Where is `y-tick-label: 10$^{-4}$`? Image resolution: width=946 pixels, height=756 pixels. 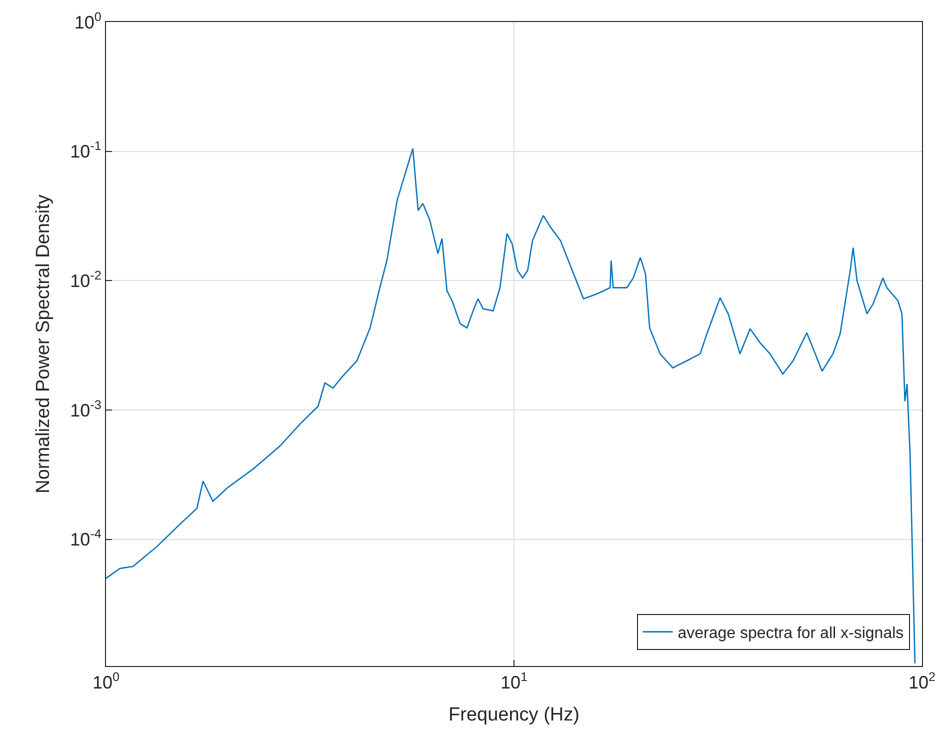
y-tick-label: 10$^{-4}$ is located at coordinates (86, 538).